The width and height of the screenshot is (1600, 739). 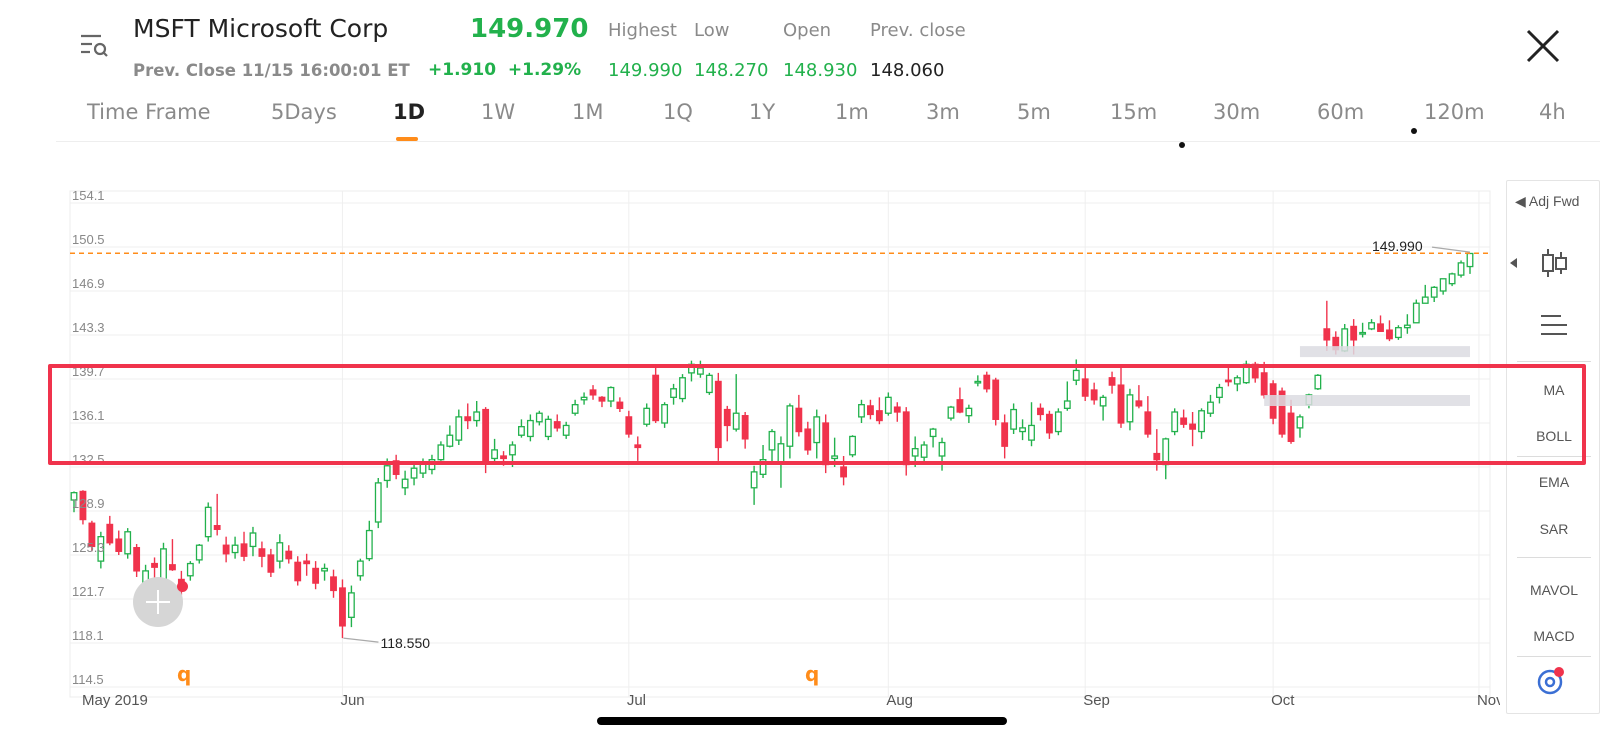 I want to click on x-axis-labels: May 2019 Jun Jul Aug Sep Oct Nov, so click(x=791, y=700).